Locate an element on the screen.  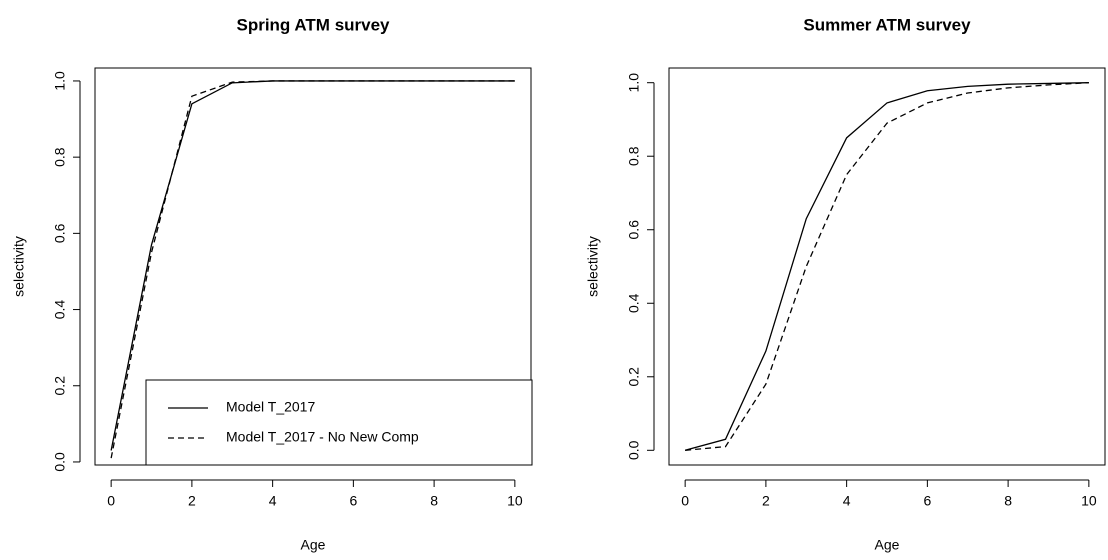
legend-box is located at coordinates (339, 422).